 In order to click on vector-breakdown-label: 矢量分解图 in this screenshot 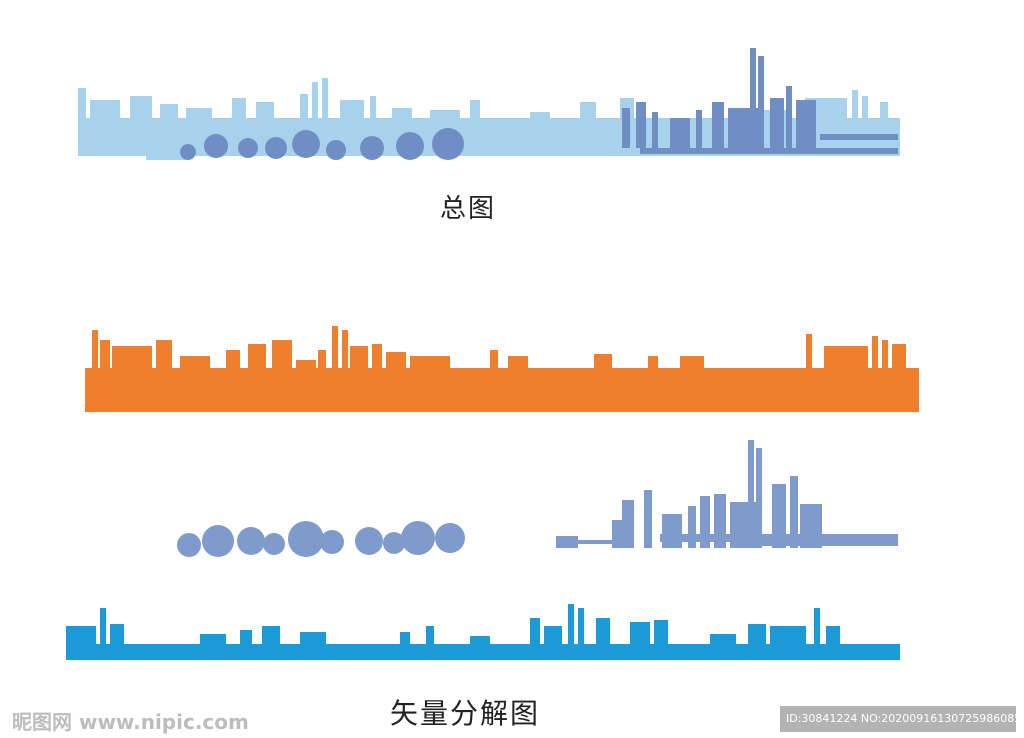, I will do `click(465, 713)`.